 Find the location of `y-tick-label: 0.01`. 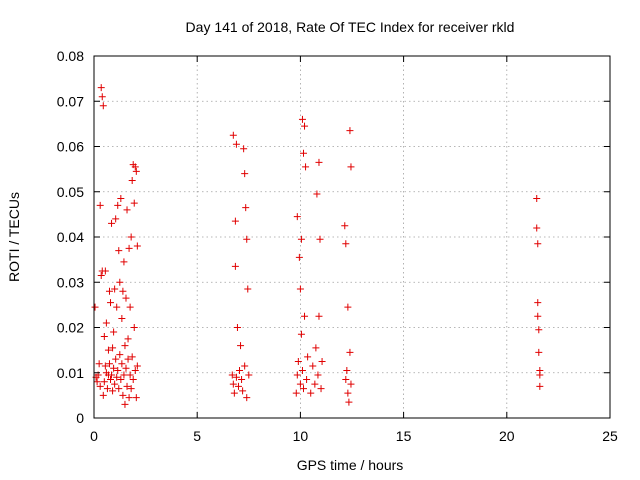

y-tick-label: 0.01 is located at coordinates (70, 373).